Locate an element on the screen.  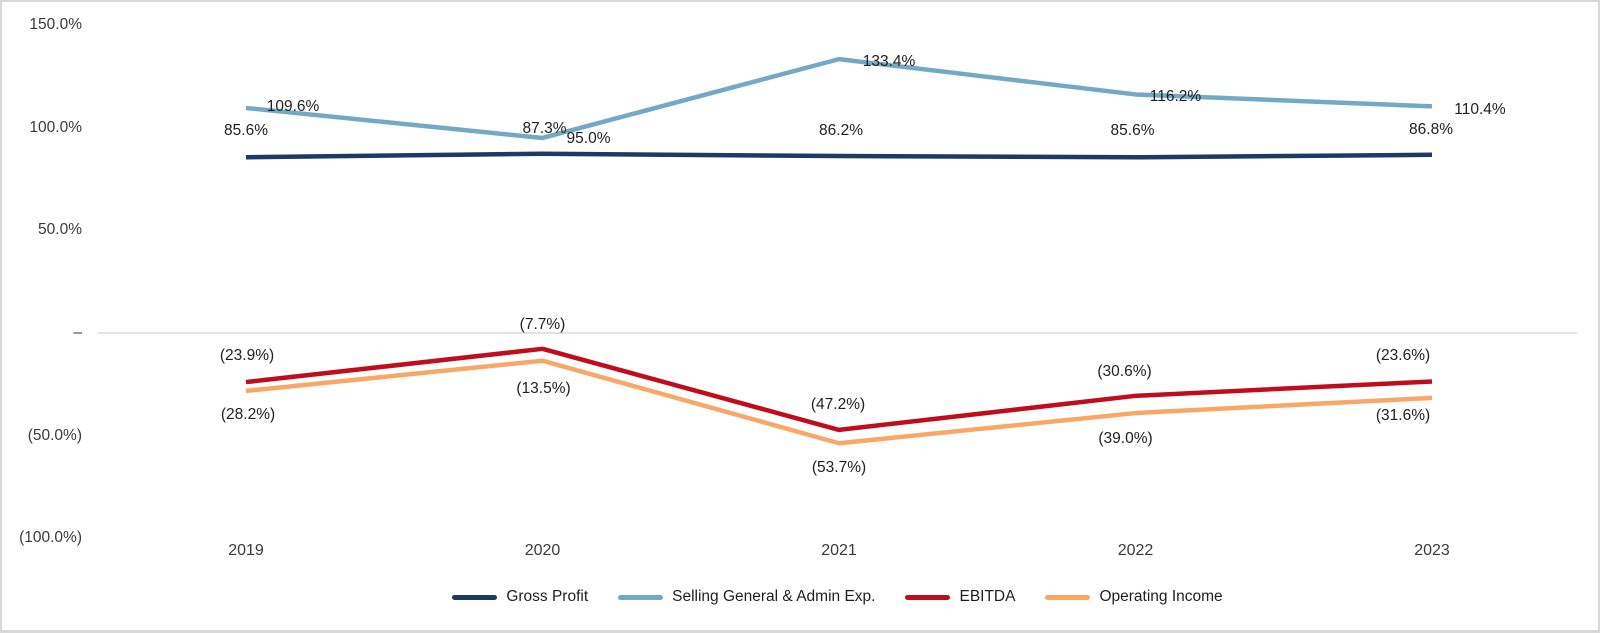
y-axis-tick: (100.0%) is located at coordinates (50, 538).